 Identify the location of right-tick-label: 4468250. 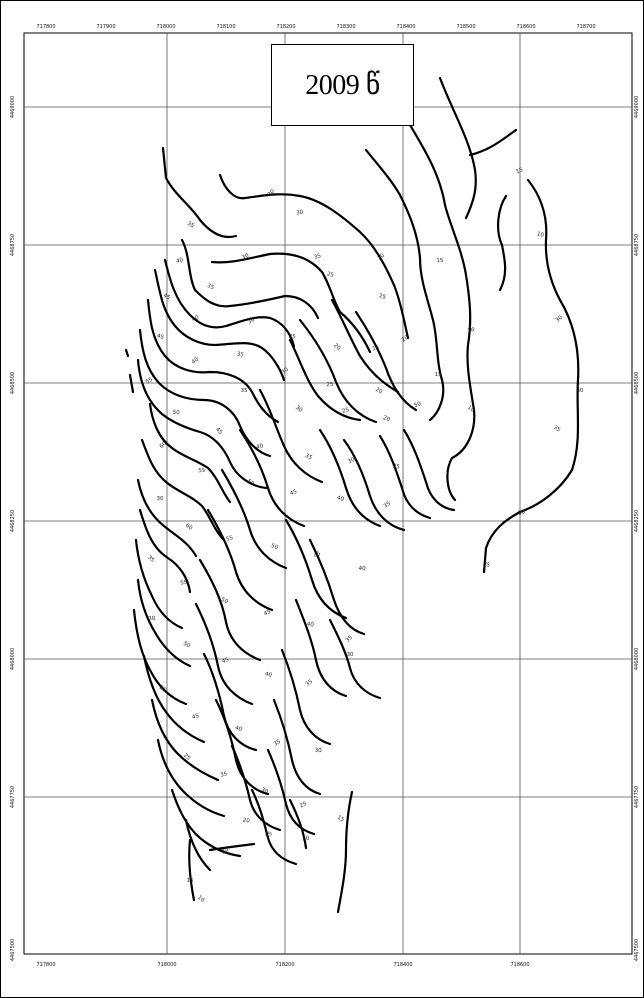
(637, 521).